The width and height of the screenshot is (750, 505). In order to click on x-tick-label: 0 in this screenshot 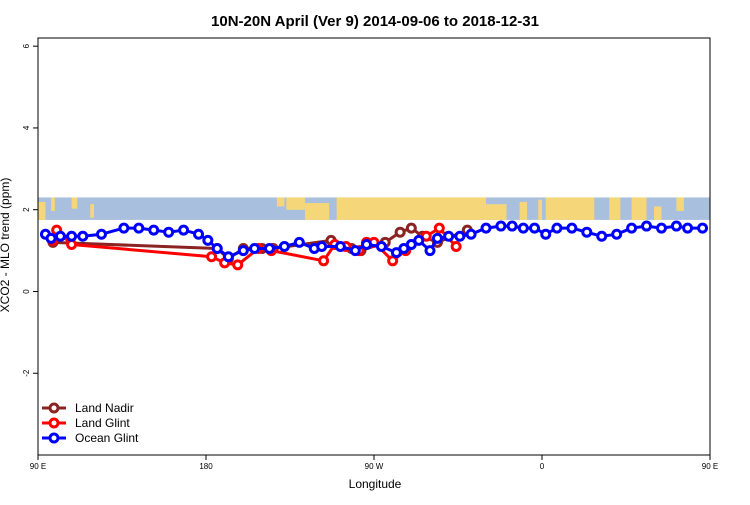, I will do `click(542, 466)`.